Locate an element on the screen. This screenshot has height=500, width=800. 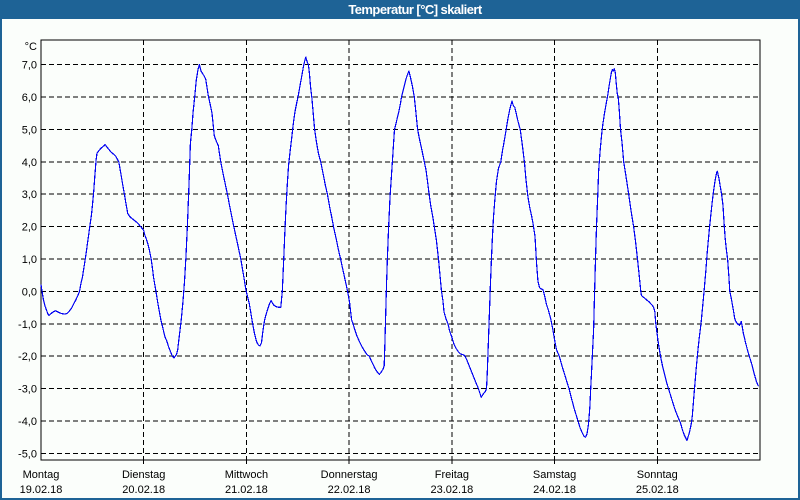
svg-text: 7,0 is located at coordinates (29, 66).